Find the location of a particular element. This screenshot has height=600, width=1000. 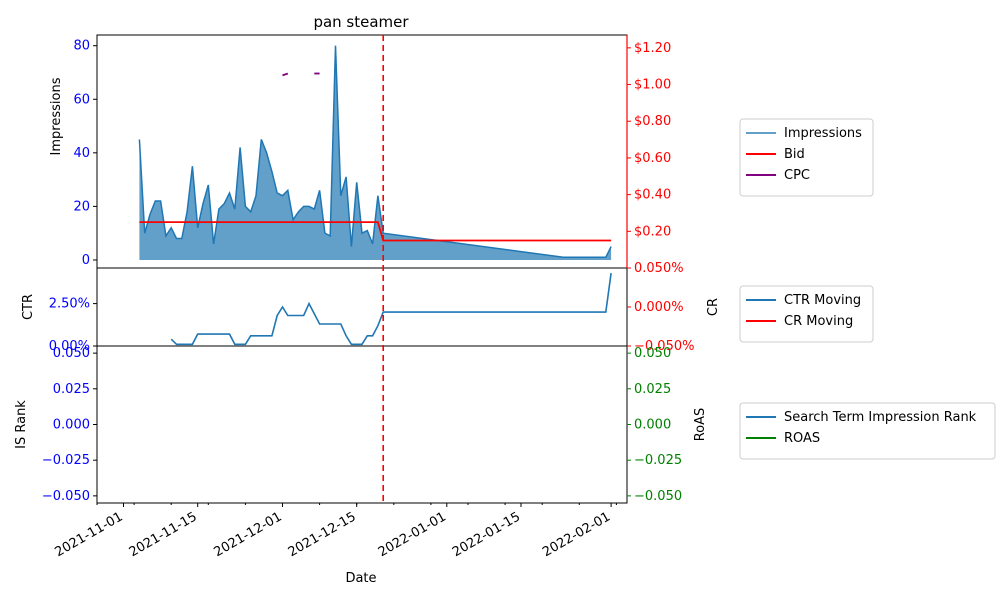

legend-middle-entry: CTR Moving is located at coordinates (822, 300).